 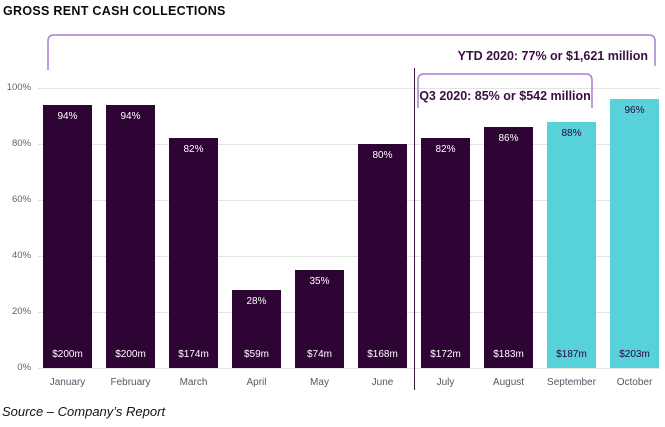 I want to click on x-axis-label-february: February, so click(x=130, y=382).